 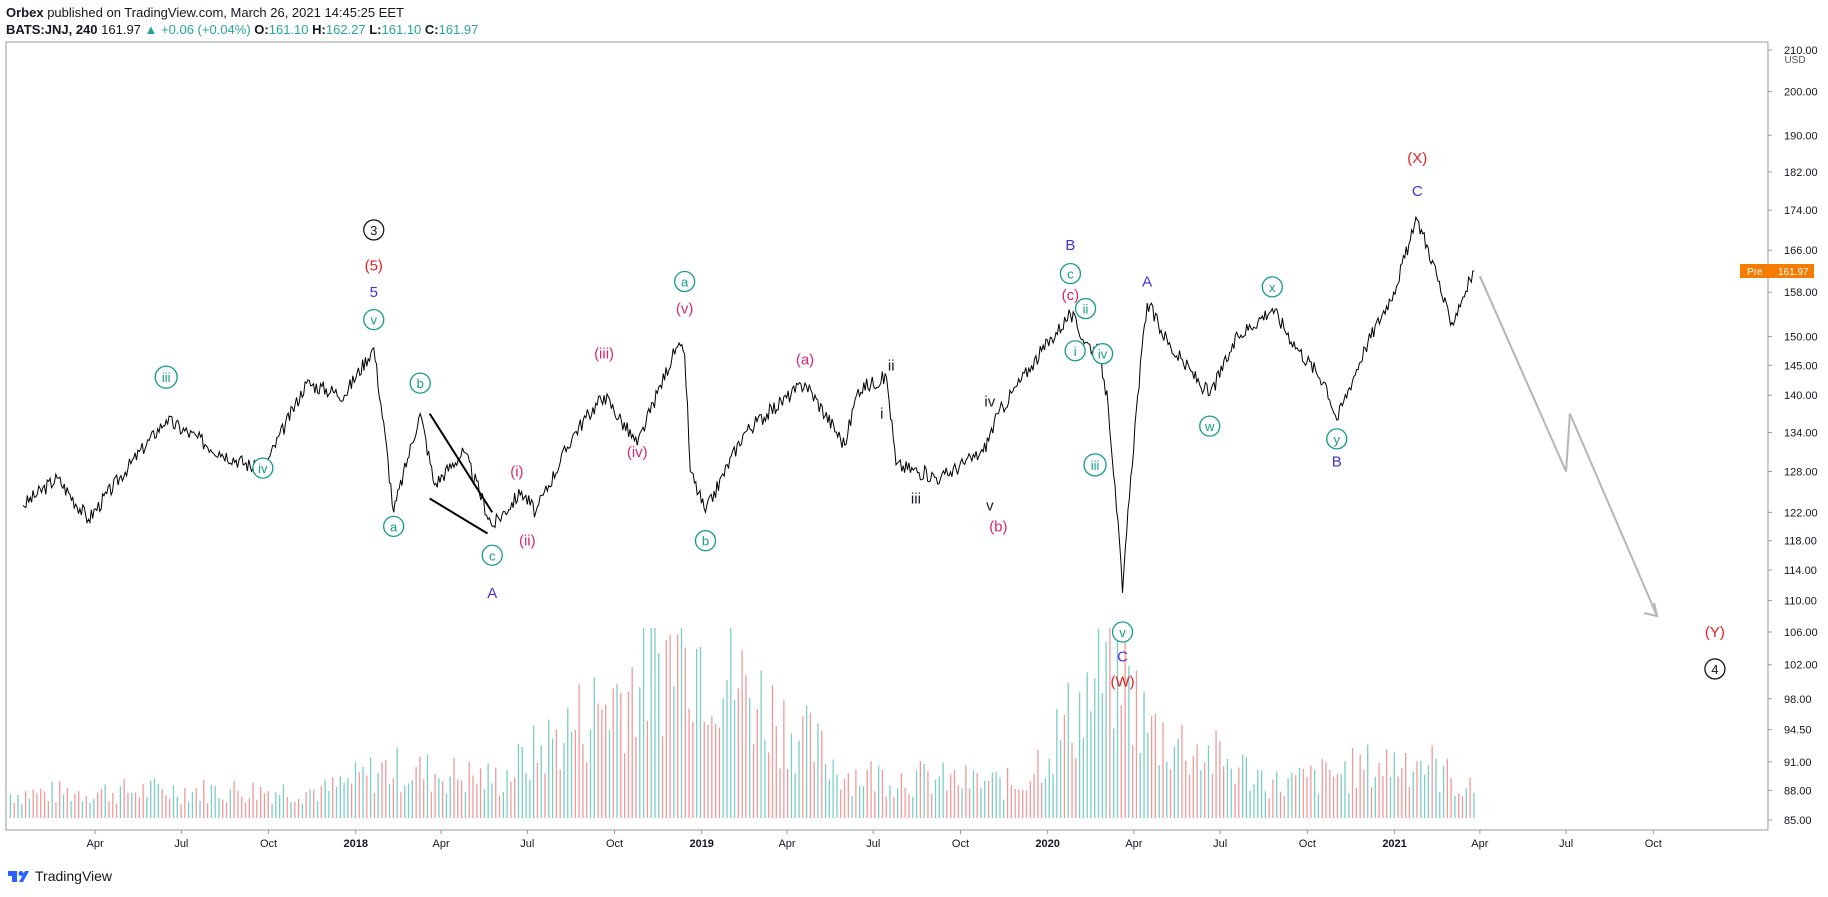 What do you see at coordinates (1715, 632) in the screenshot?
I see `wave-label: (Y)` at bounding box center [1715, 632].